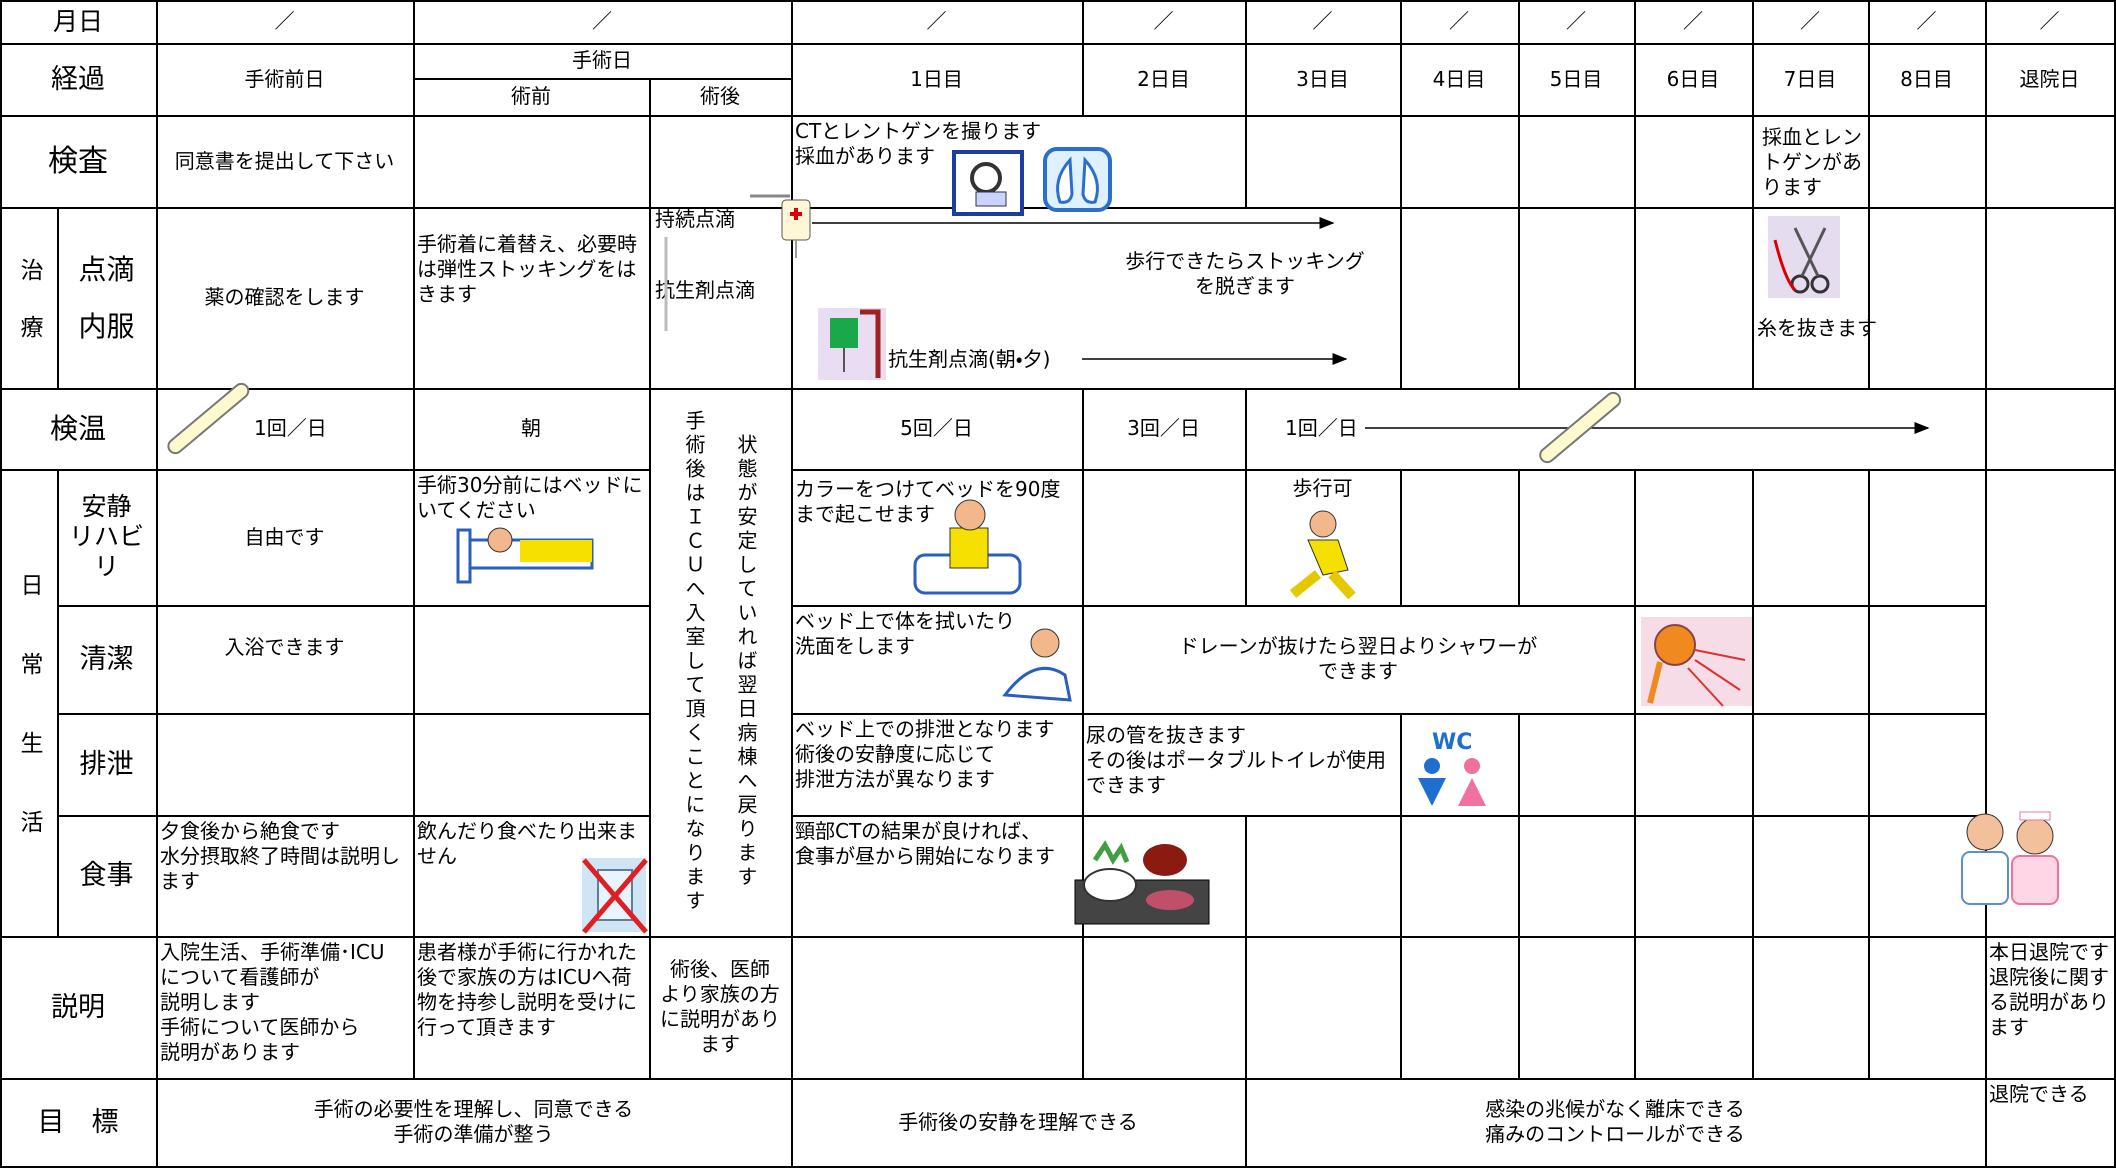 Image resolution: width=2116 pixels, height=1168 pixels. What do you see at coordinates (1236, 760) in the screenshot?
I see `cell-text: 尿の管を抜きます その後はポータブルトイレが使用 できます` at bounding box center [1236, 760].